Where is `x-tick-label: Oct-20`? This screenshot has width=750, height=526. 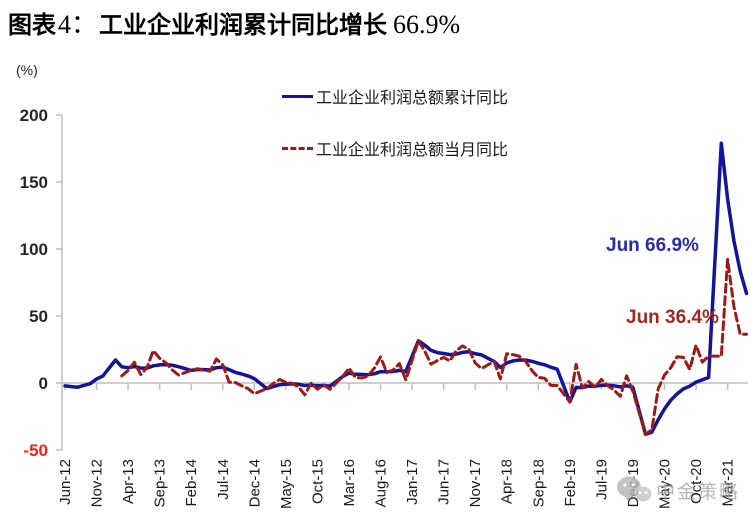
x-tick-label: Oct-20 is located at coordinates (696, 481).